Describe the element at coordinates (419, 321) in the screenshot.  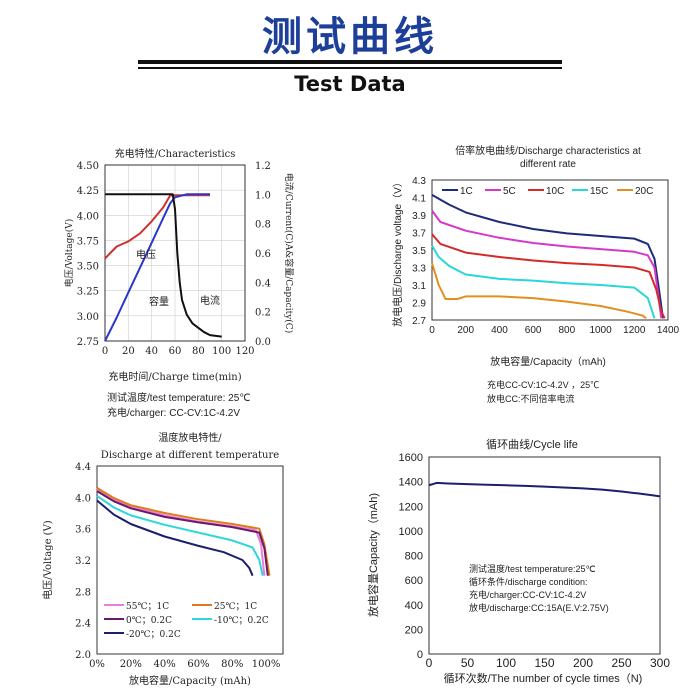
I see `y-tick-label: 2.7` at that location.